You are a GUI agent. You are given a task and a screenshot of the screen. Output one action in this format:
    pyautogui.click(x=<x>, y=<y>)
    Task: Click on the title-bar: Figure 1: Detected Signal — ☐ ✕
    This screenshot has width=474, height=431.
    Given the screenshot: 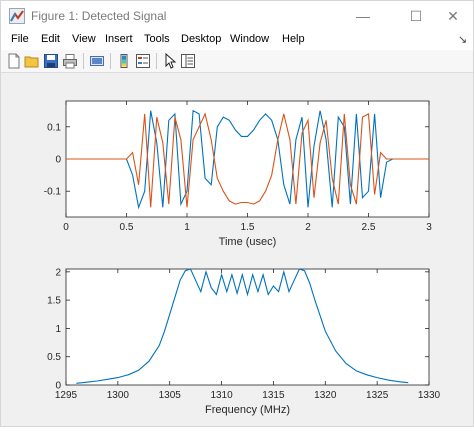 What is the action you would take?
    pyautogui.click(x=237, y=16)
    